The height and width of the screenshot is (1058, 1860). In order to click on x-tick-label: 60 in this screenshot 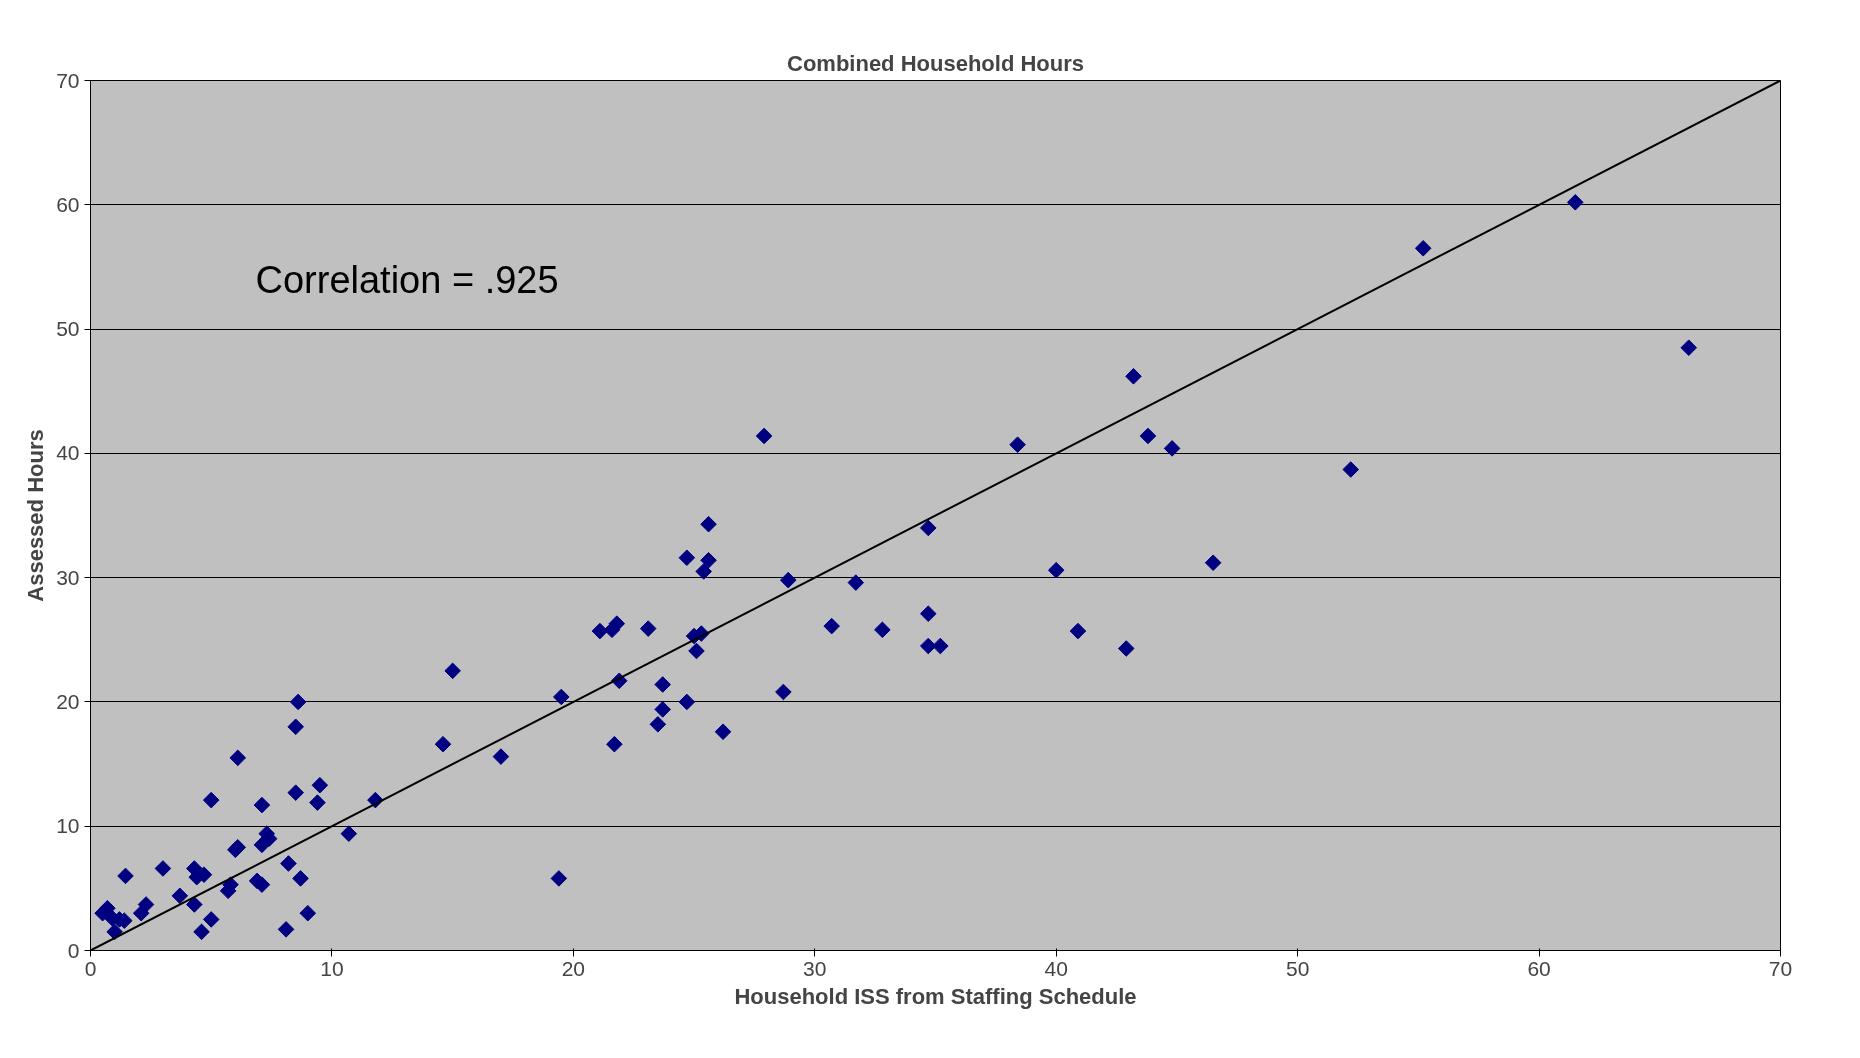, I will do `click(1539, 968)`.